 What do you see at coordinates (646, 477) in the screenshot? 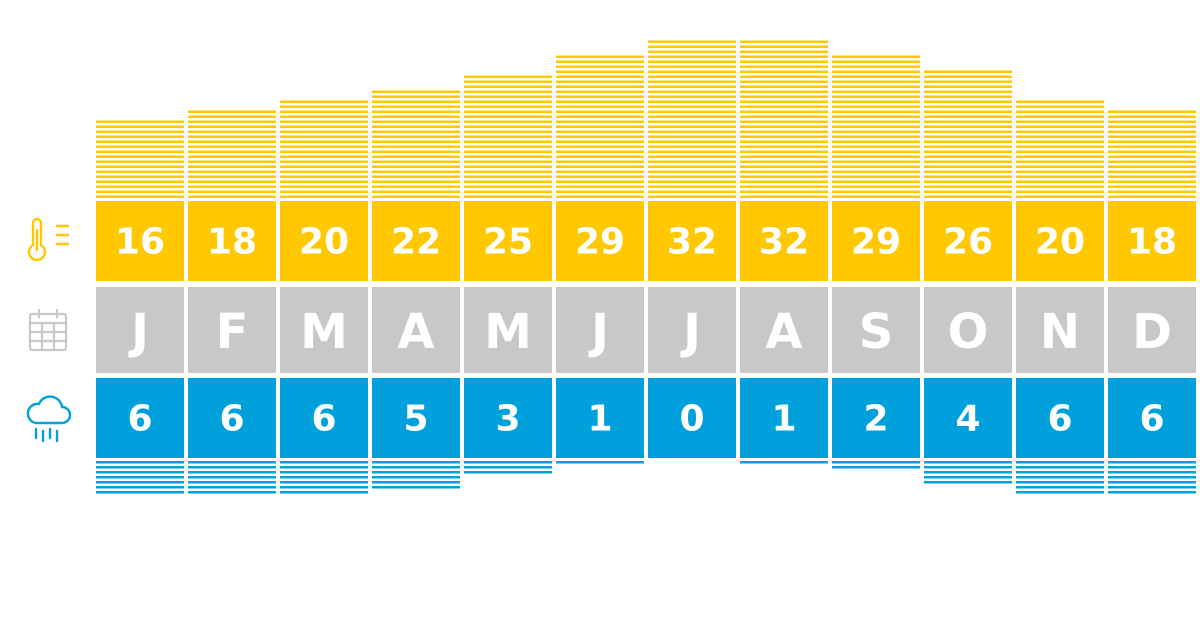
I see `rain-stripes` at bounding box center [646, 477].